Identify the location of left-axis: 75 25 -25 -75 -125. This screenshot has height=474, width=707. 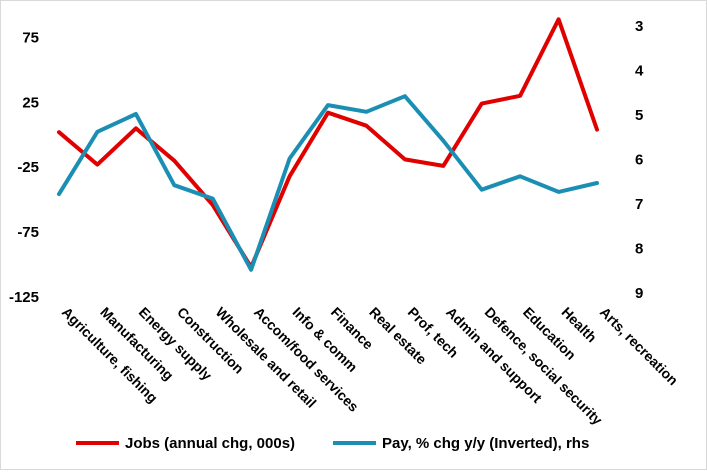
(24, 167).